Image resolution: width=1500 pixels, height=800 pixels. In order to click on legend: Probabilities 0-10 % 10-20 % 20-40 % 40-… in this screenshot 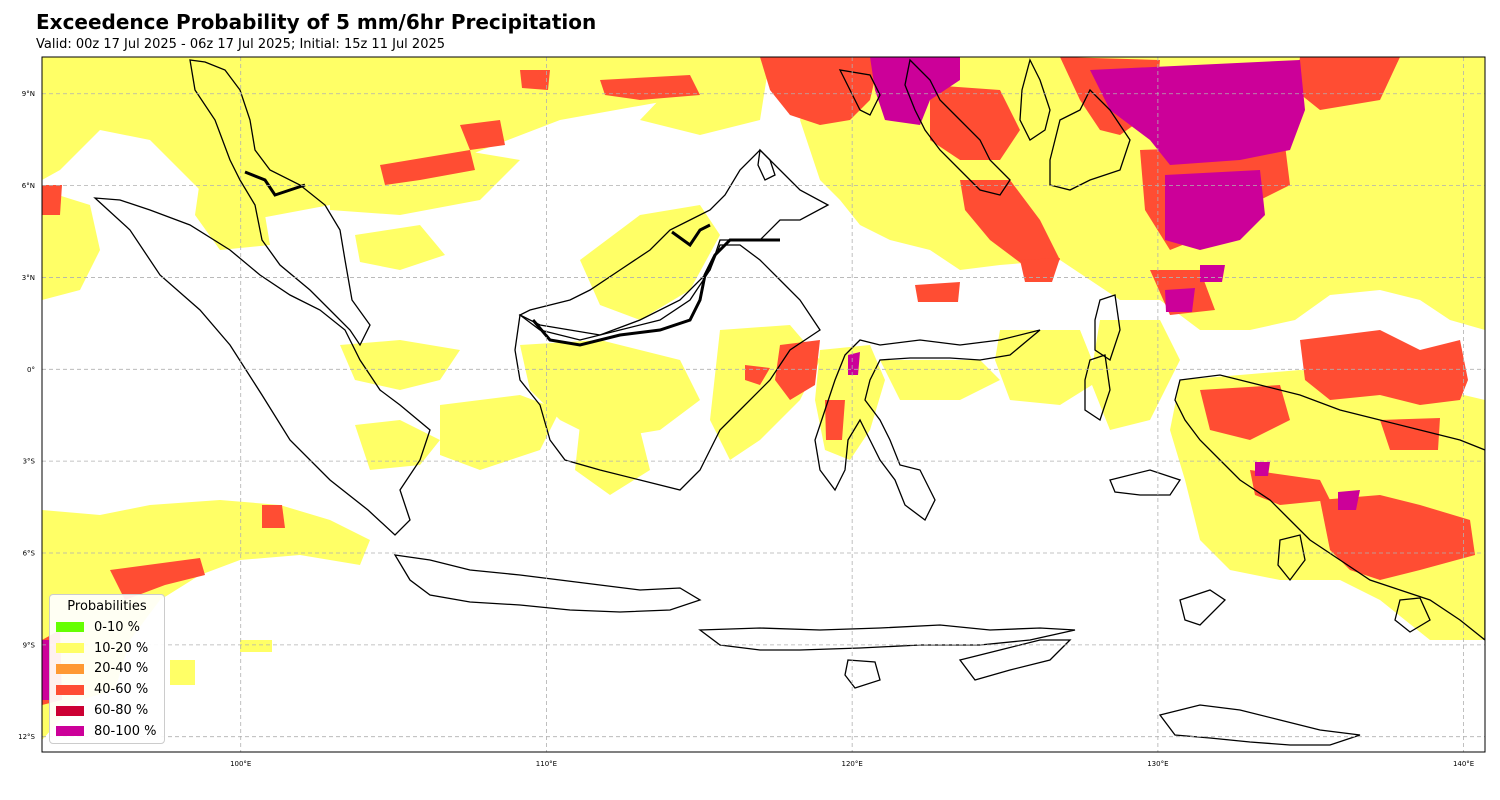, I will do `click(107, 669)`.